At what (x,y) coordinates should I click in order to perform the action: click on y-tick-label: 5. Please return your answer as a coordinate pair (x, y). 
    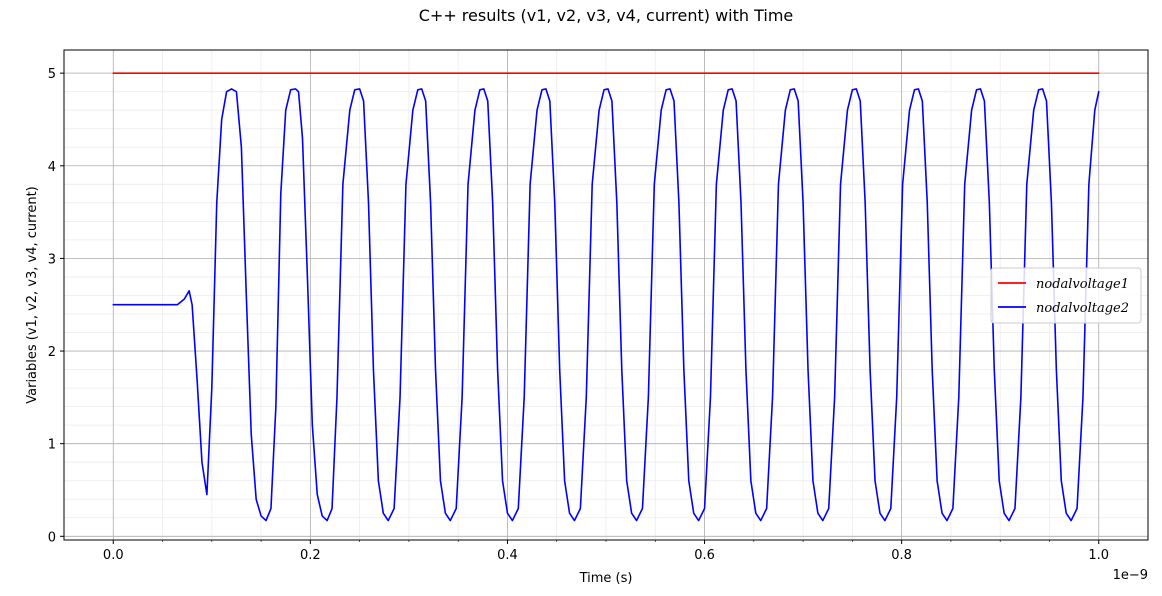
    Looking at the image, I should click on (52, 74).